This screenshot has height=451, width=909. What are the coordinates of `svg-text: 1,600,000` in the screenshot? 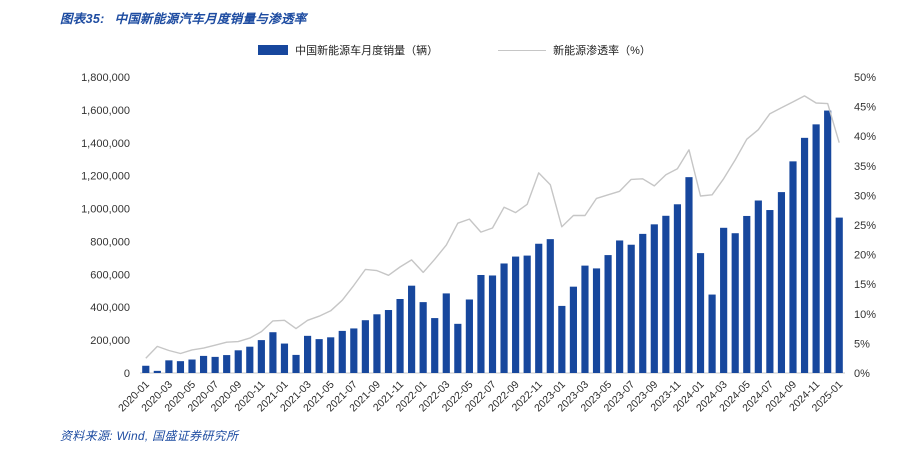 It's located at (105, 111).